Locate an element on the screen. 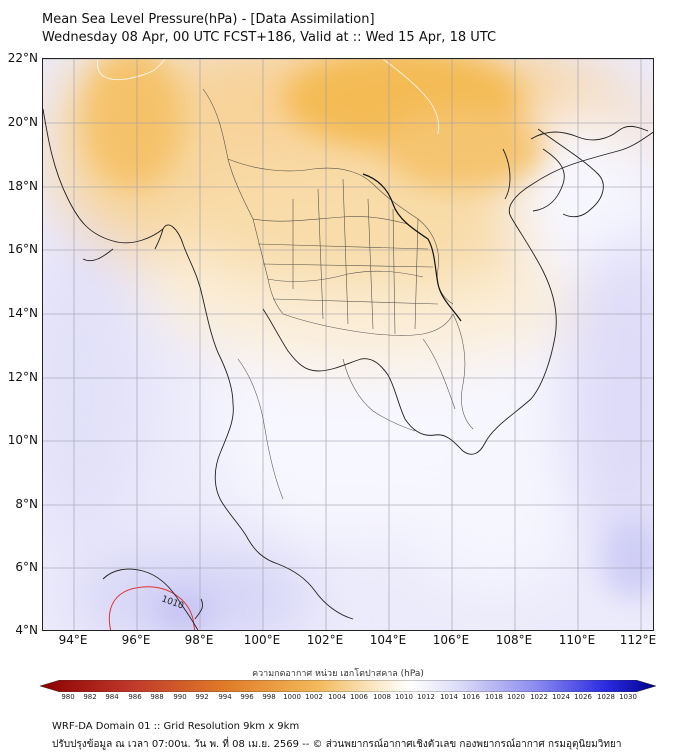 The width and height of the screenshot is (676, 756). colorbar-tick: 980 is located at coordinates (68, 697).